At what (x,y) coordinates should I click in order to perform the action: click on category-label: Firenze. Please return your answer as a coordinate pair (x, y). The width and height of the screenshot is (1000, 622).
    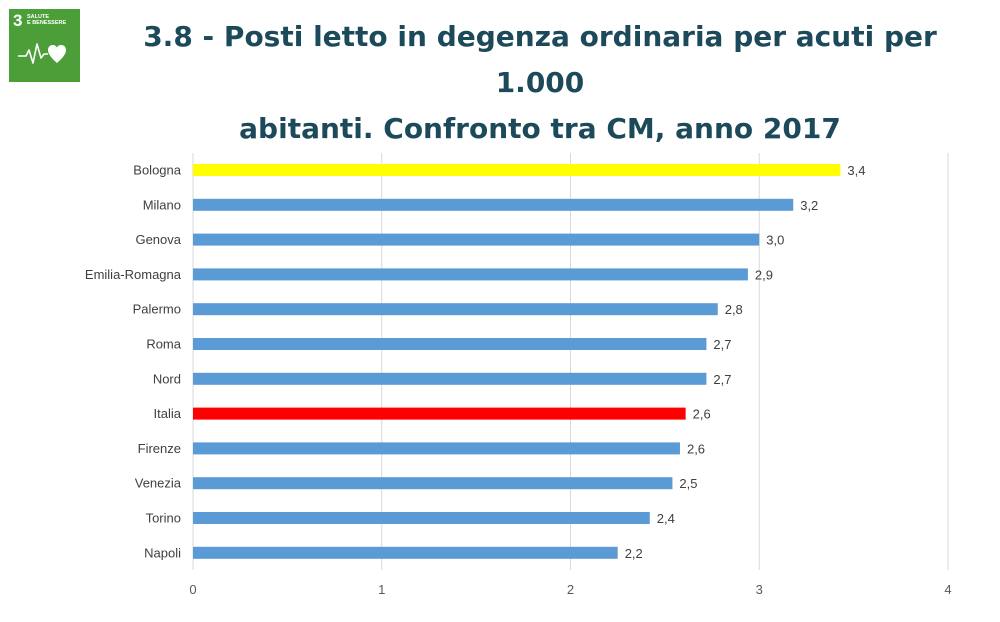
    Looking at the image, I should click on (159, 448).